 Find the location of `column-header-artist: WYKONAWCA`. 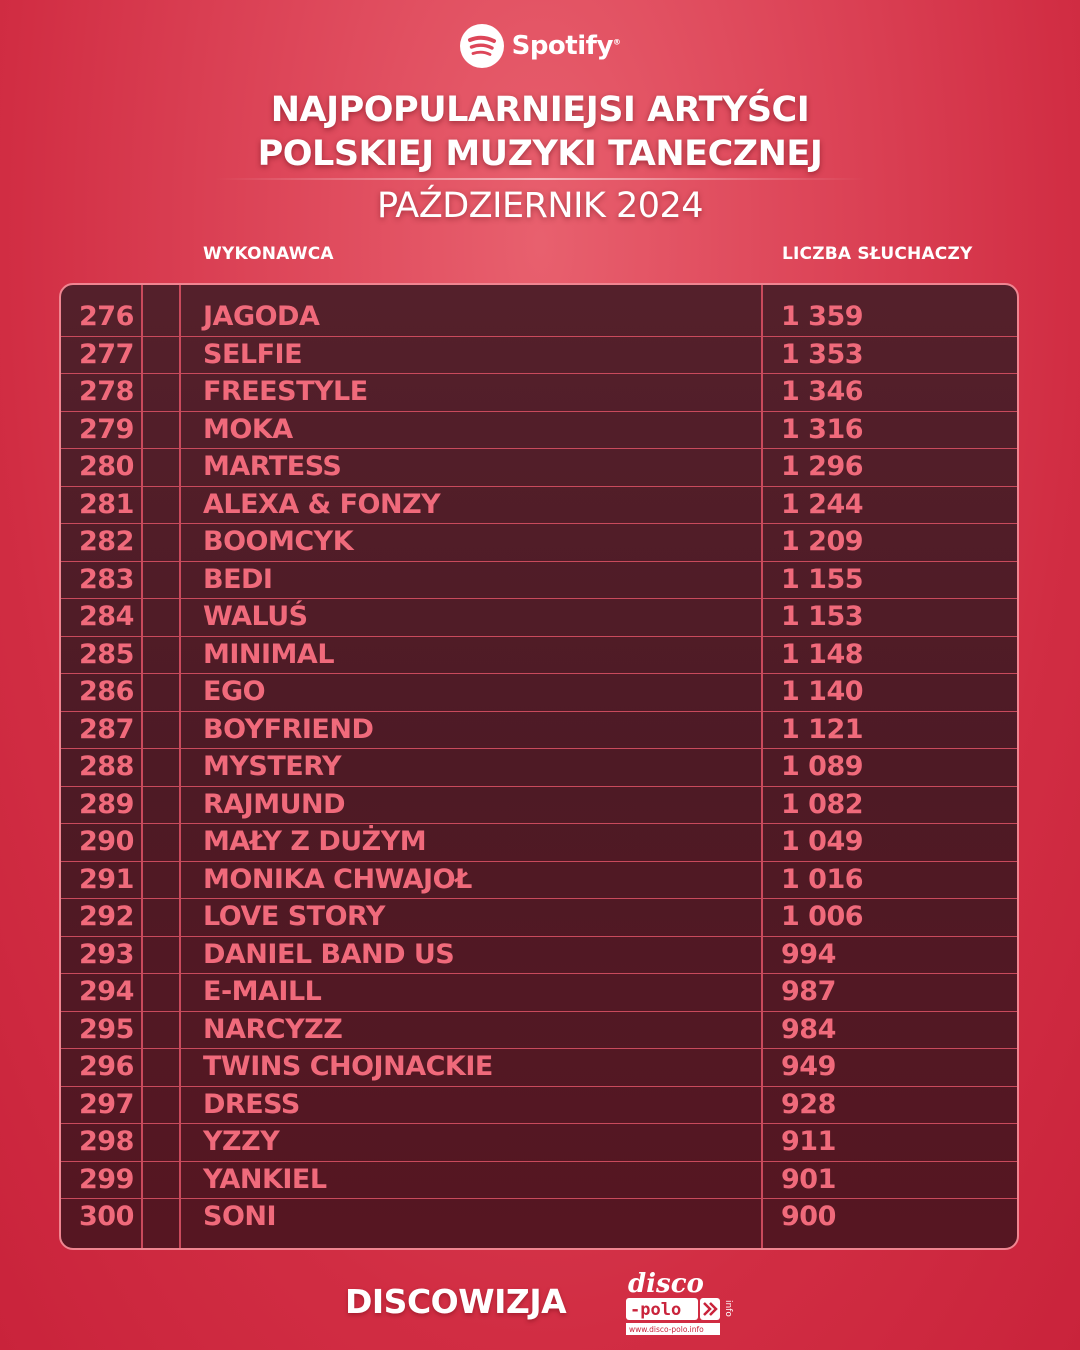

column-header-artist: WYKONAWCA is located at coordinates (268, 254).